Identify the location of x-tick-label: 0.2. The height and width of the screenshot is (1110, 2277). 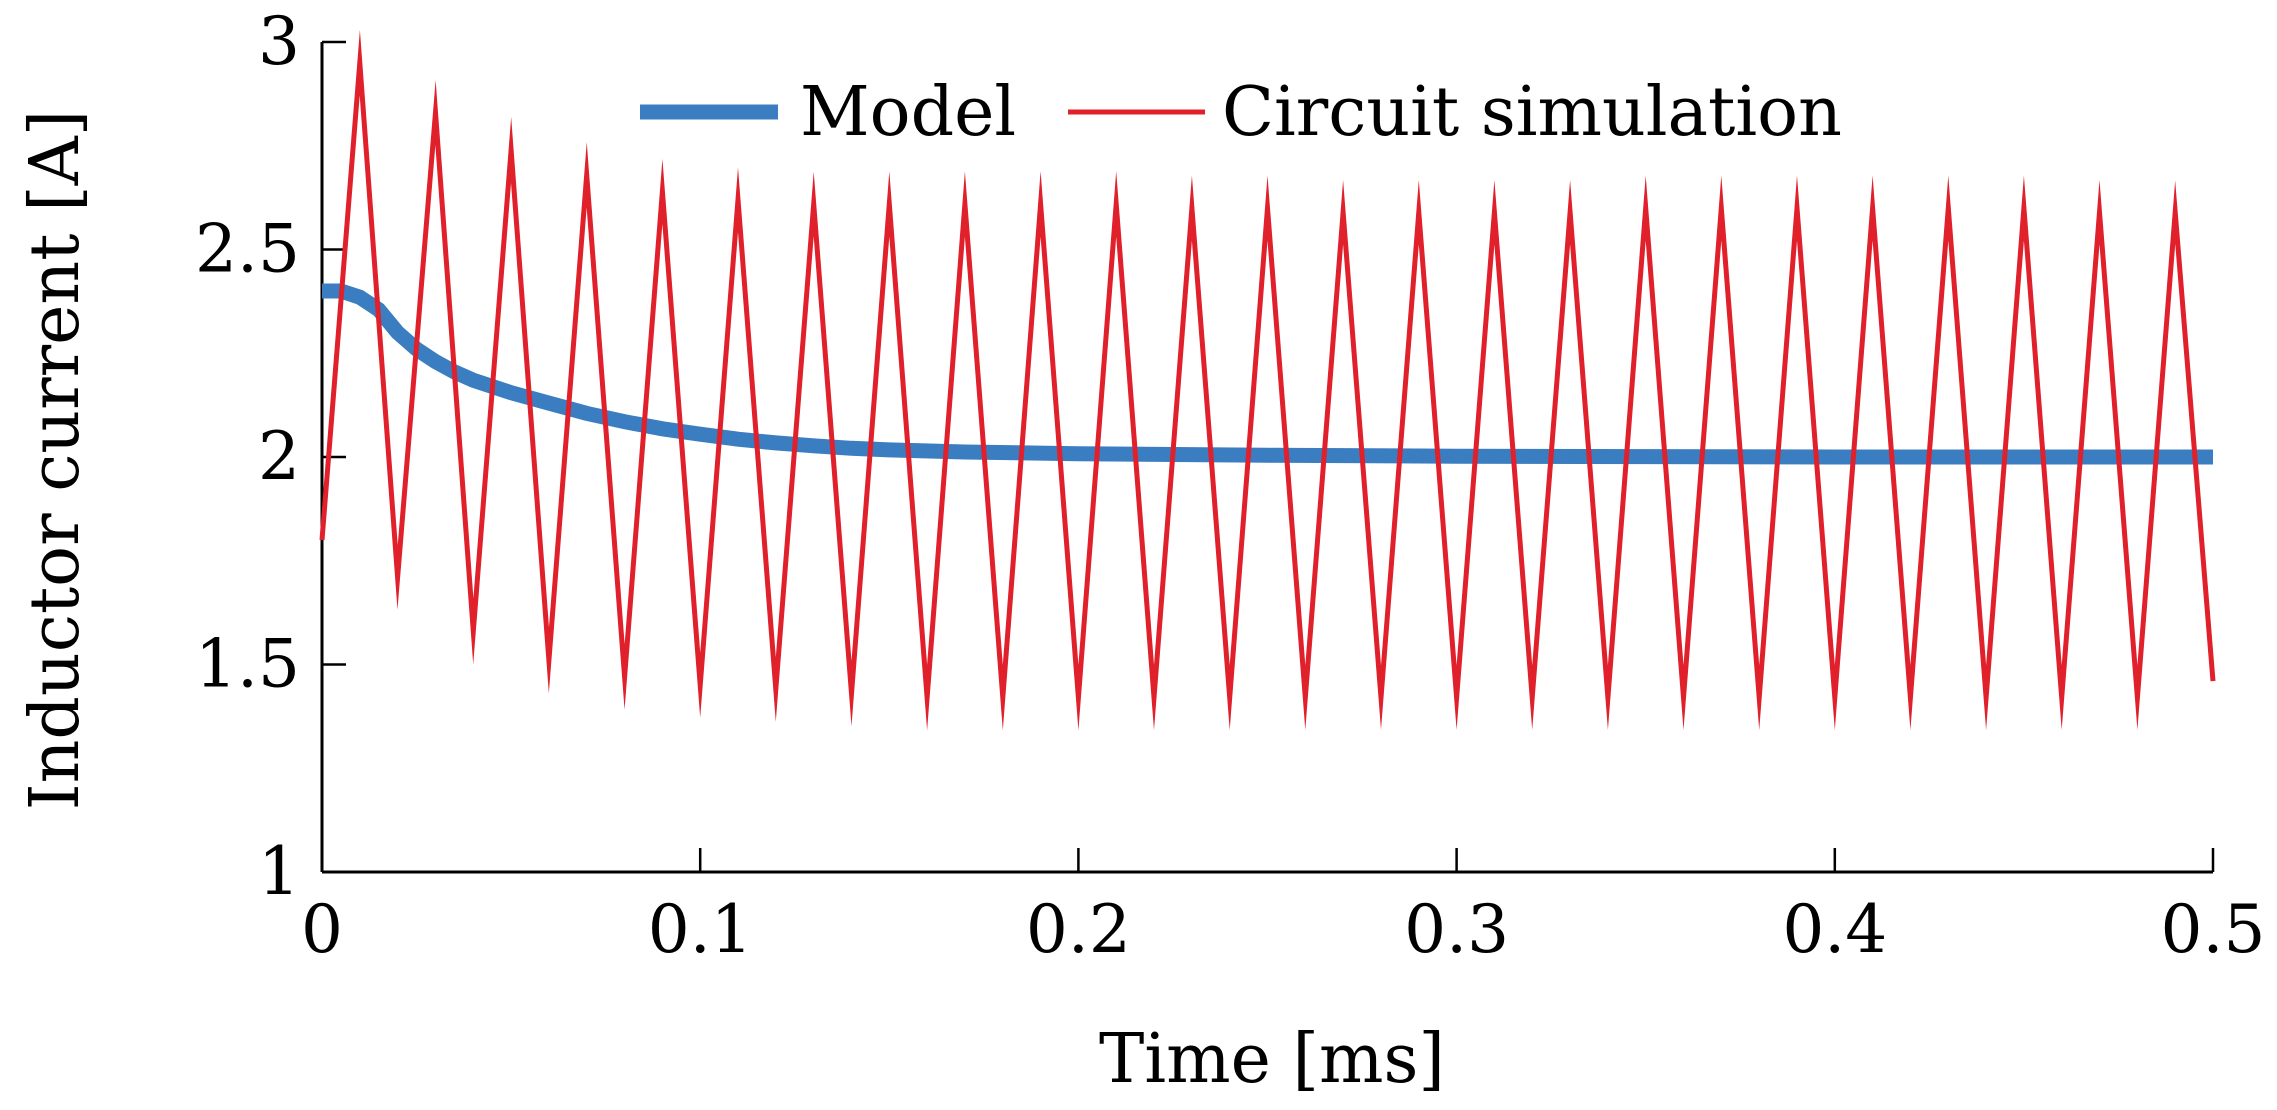
(1078, 929).